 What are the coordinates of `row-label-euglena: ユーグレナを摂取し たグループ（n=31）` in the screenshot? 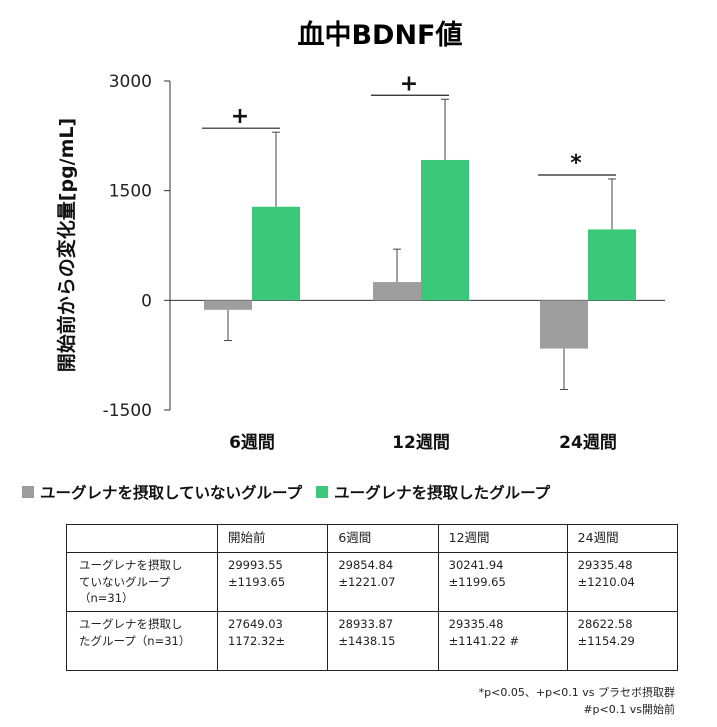 It's located at (142, 641).